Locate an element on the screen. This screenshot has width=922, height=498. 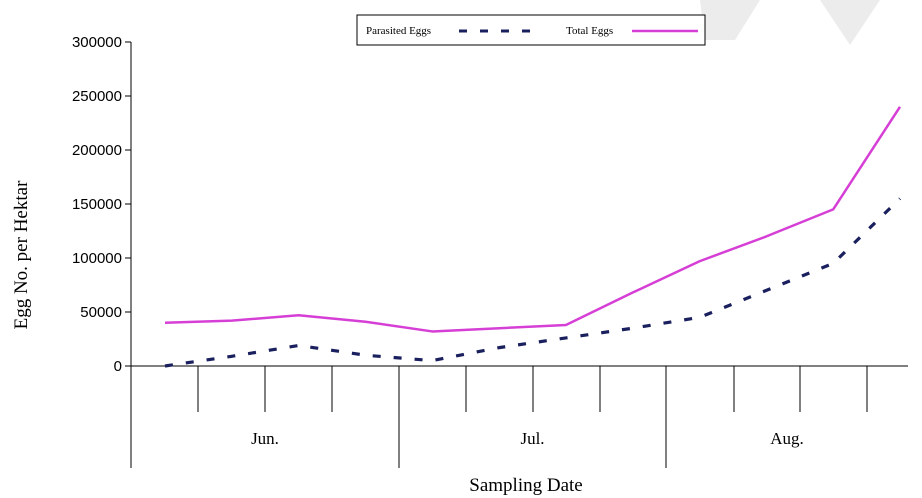
x-axis-title: Sampling Date is located at coordinates (525, 485).